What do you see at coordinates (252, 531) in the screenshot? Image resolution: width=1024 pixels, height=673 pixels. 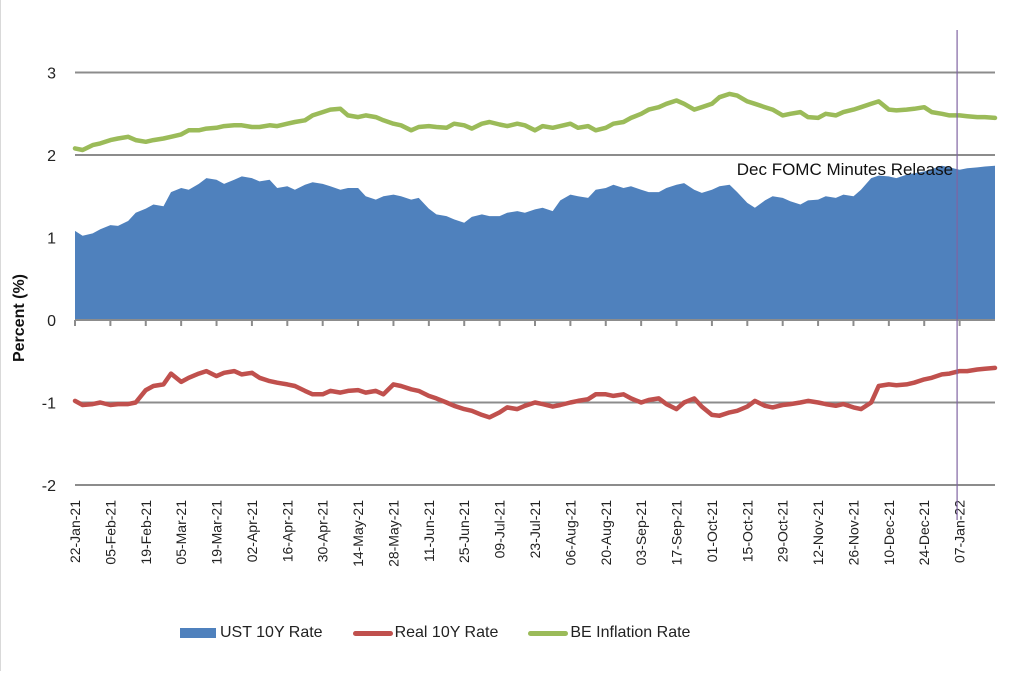 I see `x-tick-label: 02-Apr-21` at bounding box center [252, 531].